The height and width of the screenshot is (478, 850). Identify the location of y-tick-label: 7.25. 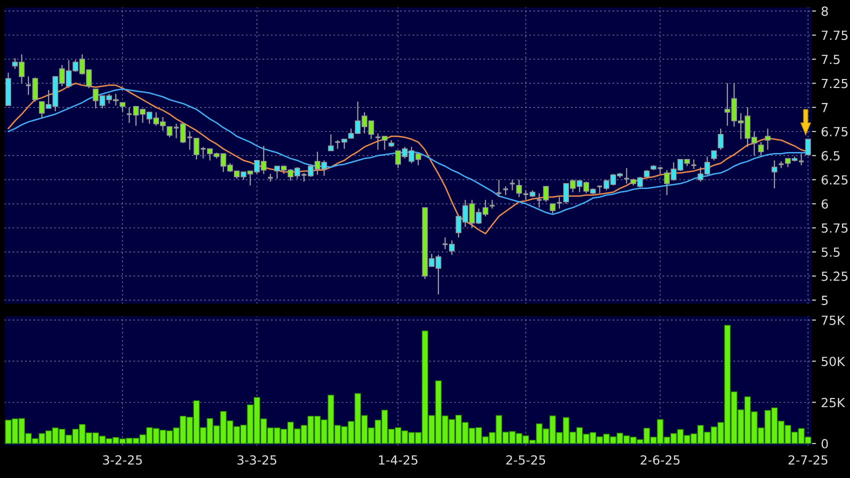
(835, 83).